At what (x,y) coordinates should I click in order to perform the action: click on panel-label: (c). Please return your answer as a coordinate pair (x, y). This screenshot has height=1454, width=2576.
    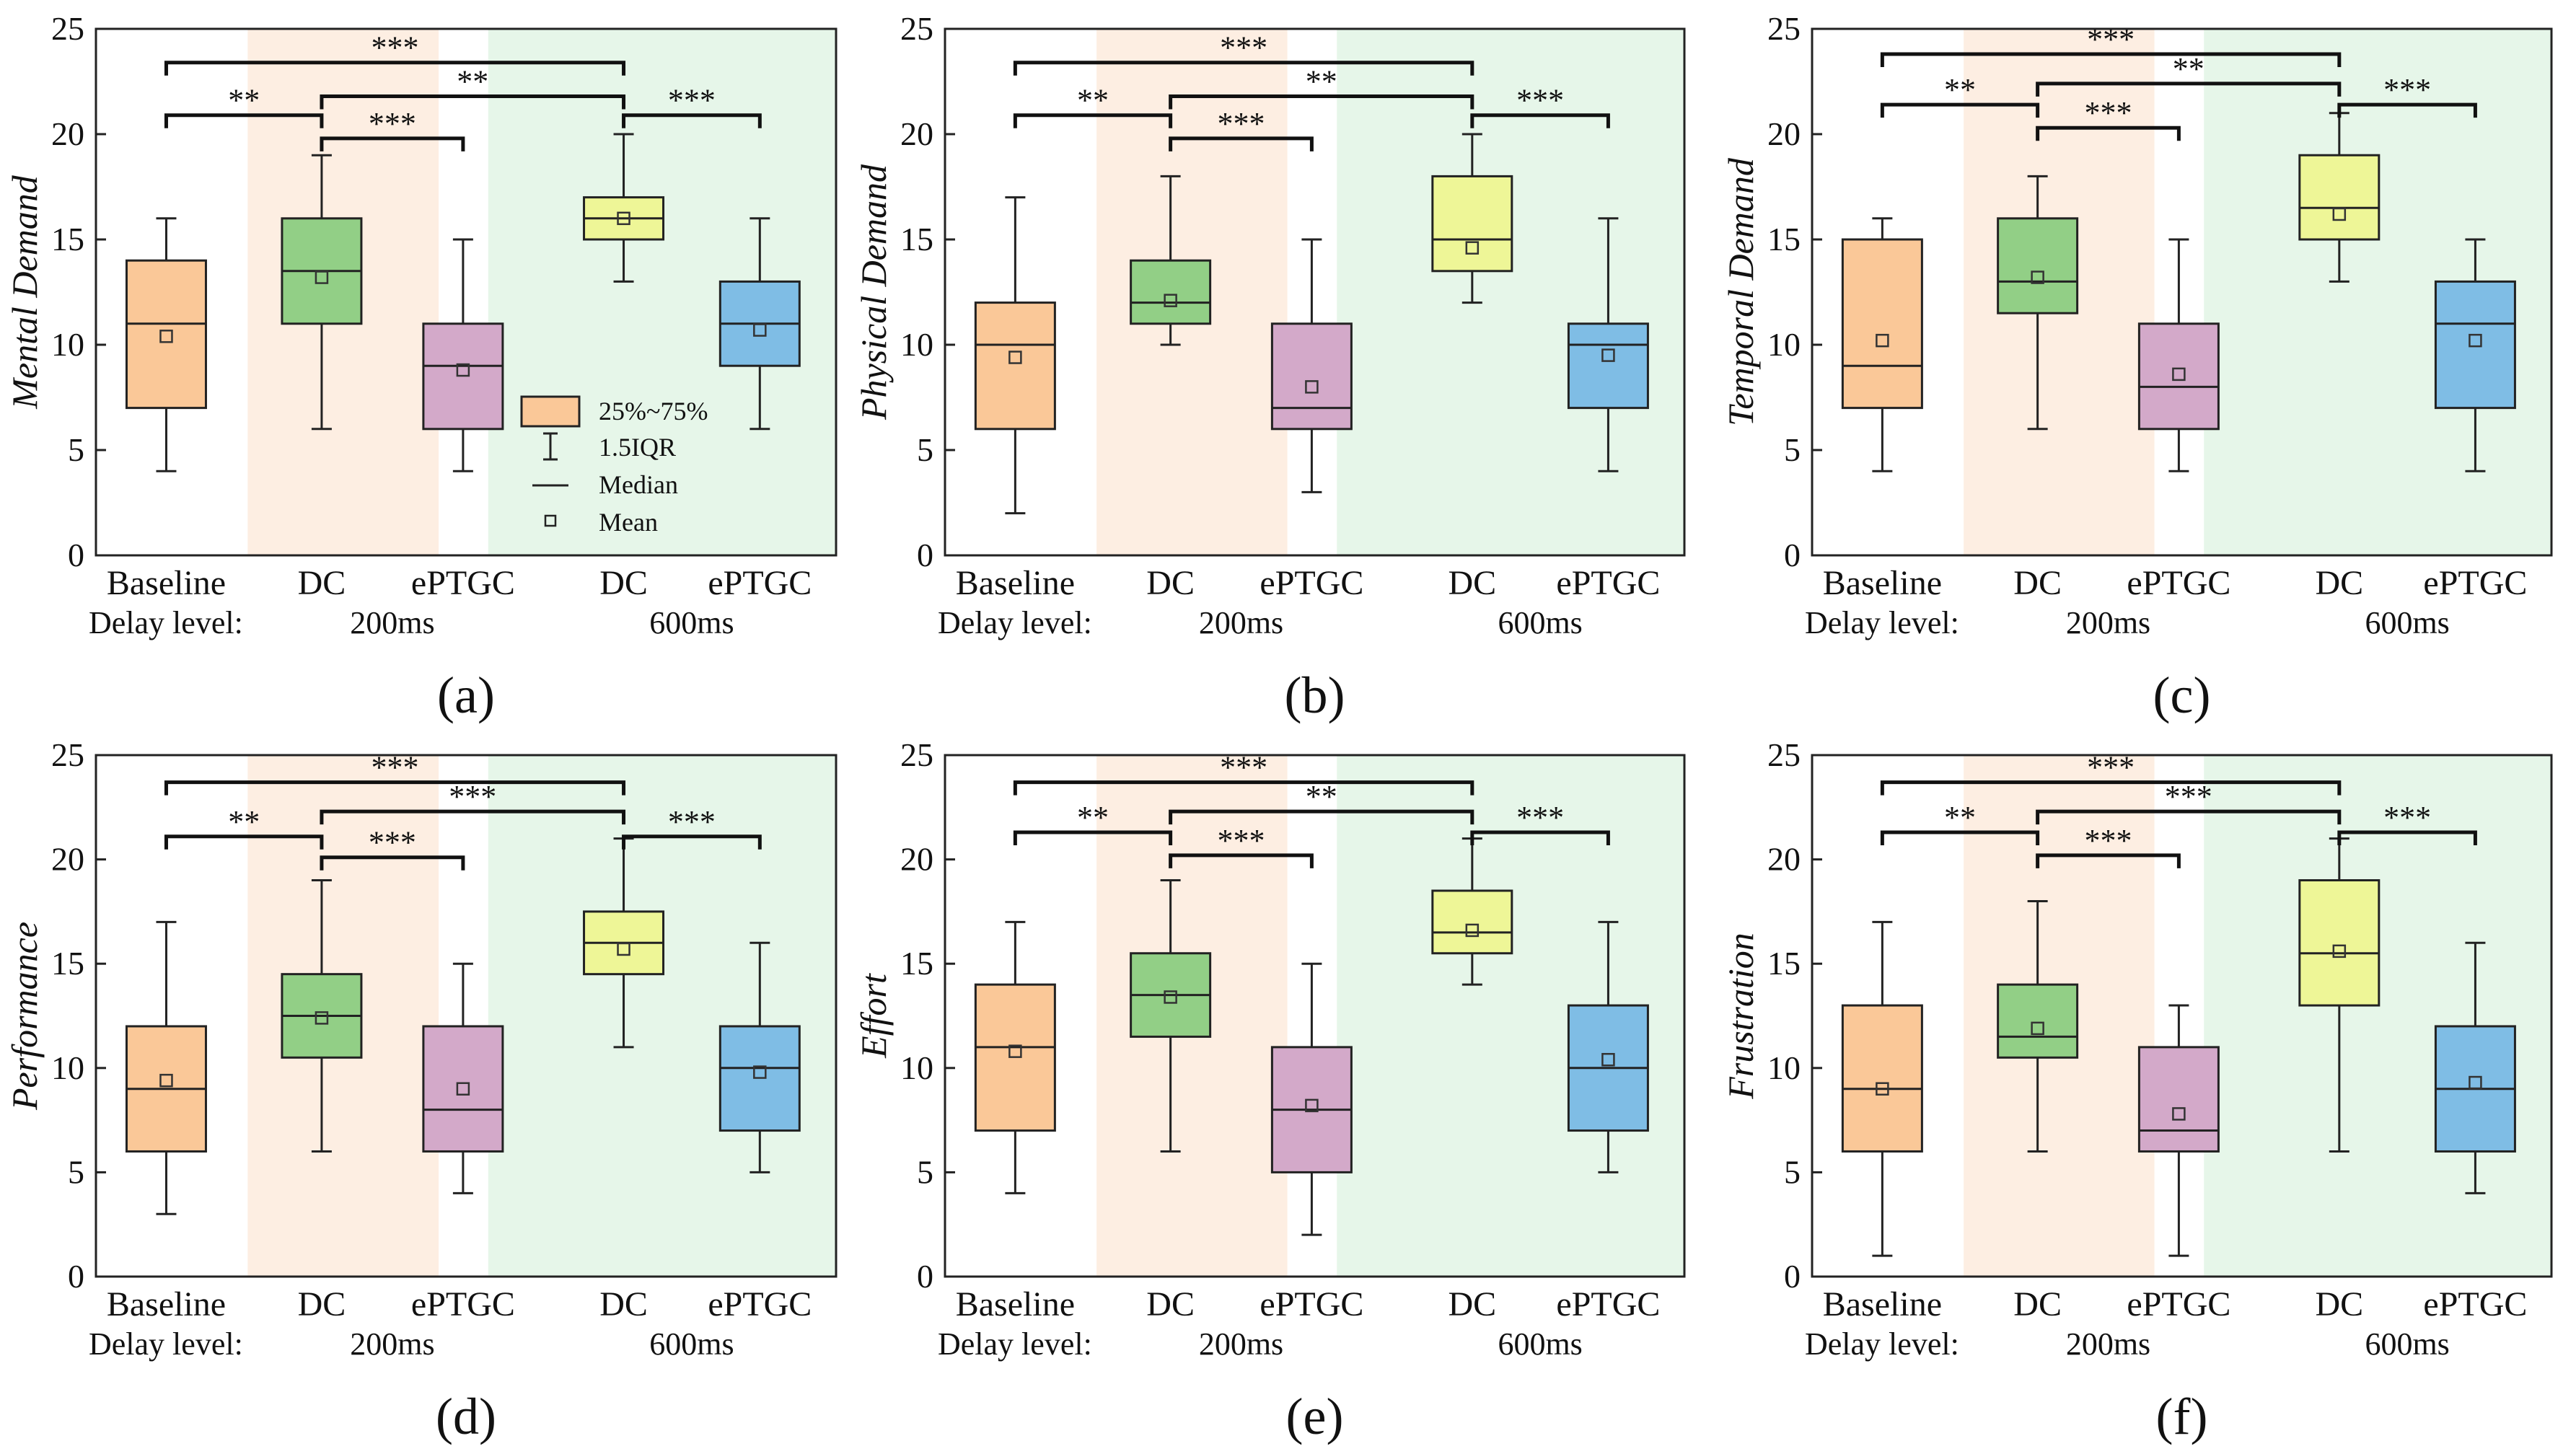
    Looking at the image, I should click on (2182, 695).